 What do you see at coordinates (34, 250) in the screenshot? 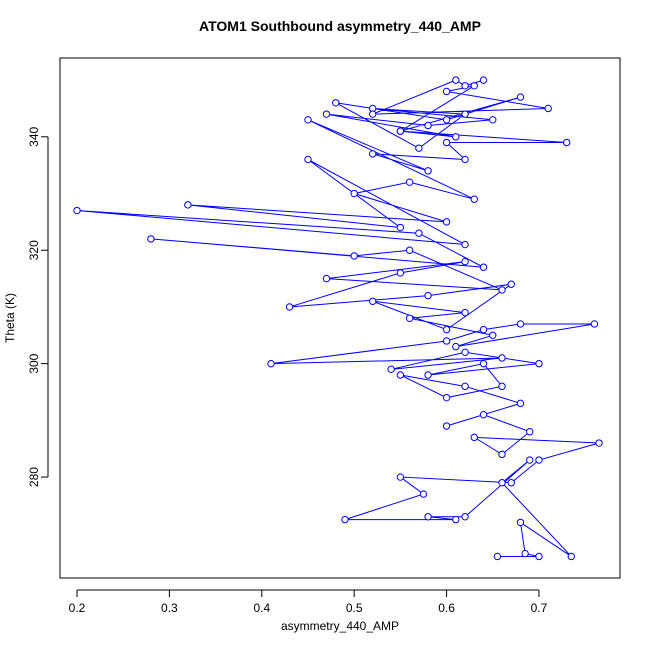
I see `y-tick-label: 320` at bounding box center [34, 250].